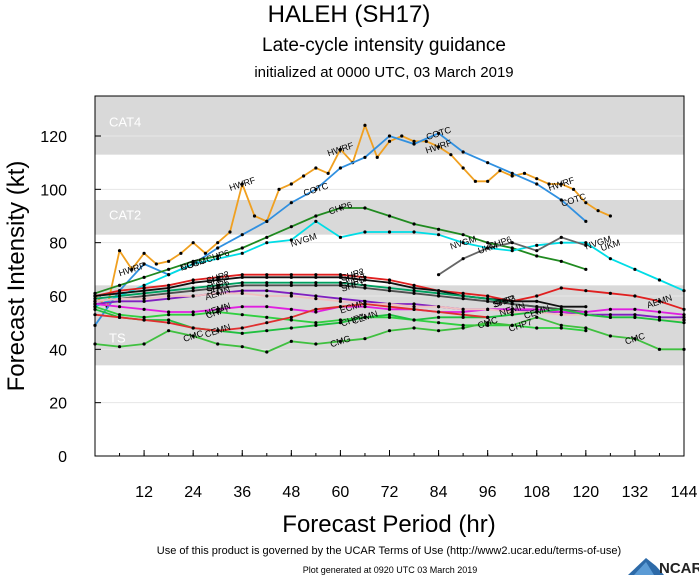 This screenshot has height=577, width=699. Describe the element at coordinates (439, 492) in the screenshot. I see `x-tick-label: 84` at that location.